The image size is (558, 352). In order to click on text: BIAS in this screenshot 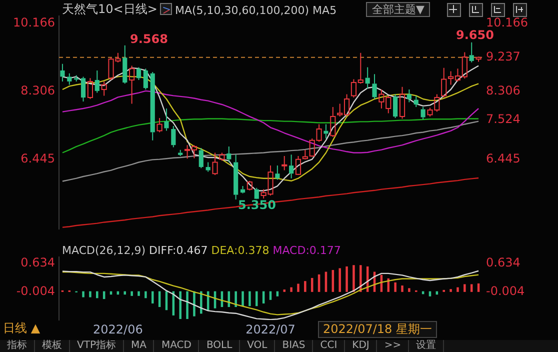, I will do `click(294, 346)`.